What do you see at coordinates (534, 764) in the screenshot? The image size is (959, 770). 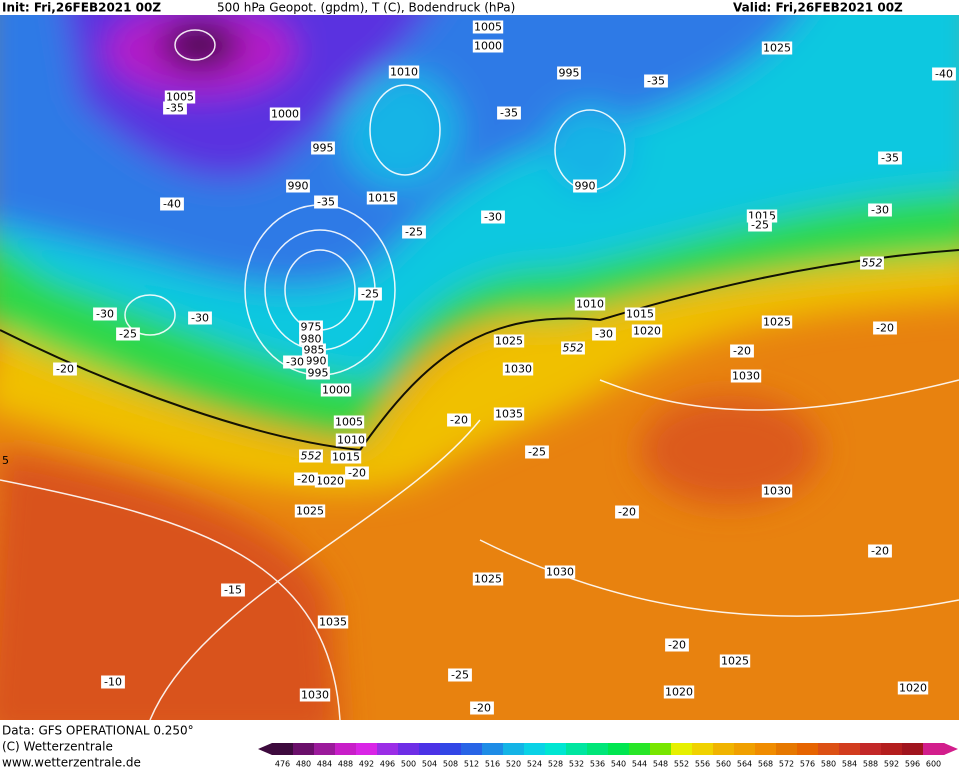 I see `colorbar-tick-label: 524` at bounding box center [534, 764].